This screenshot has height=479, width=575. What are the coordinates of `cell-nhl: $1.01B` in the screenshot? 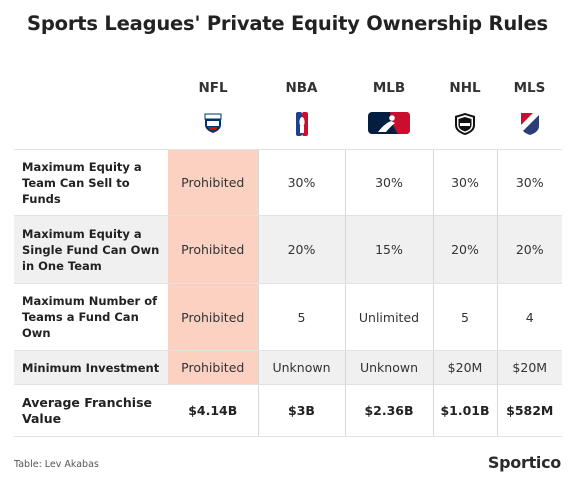 It's located at (464, 410).